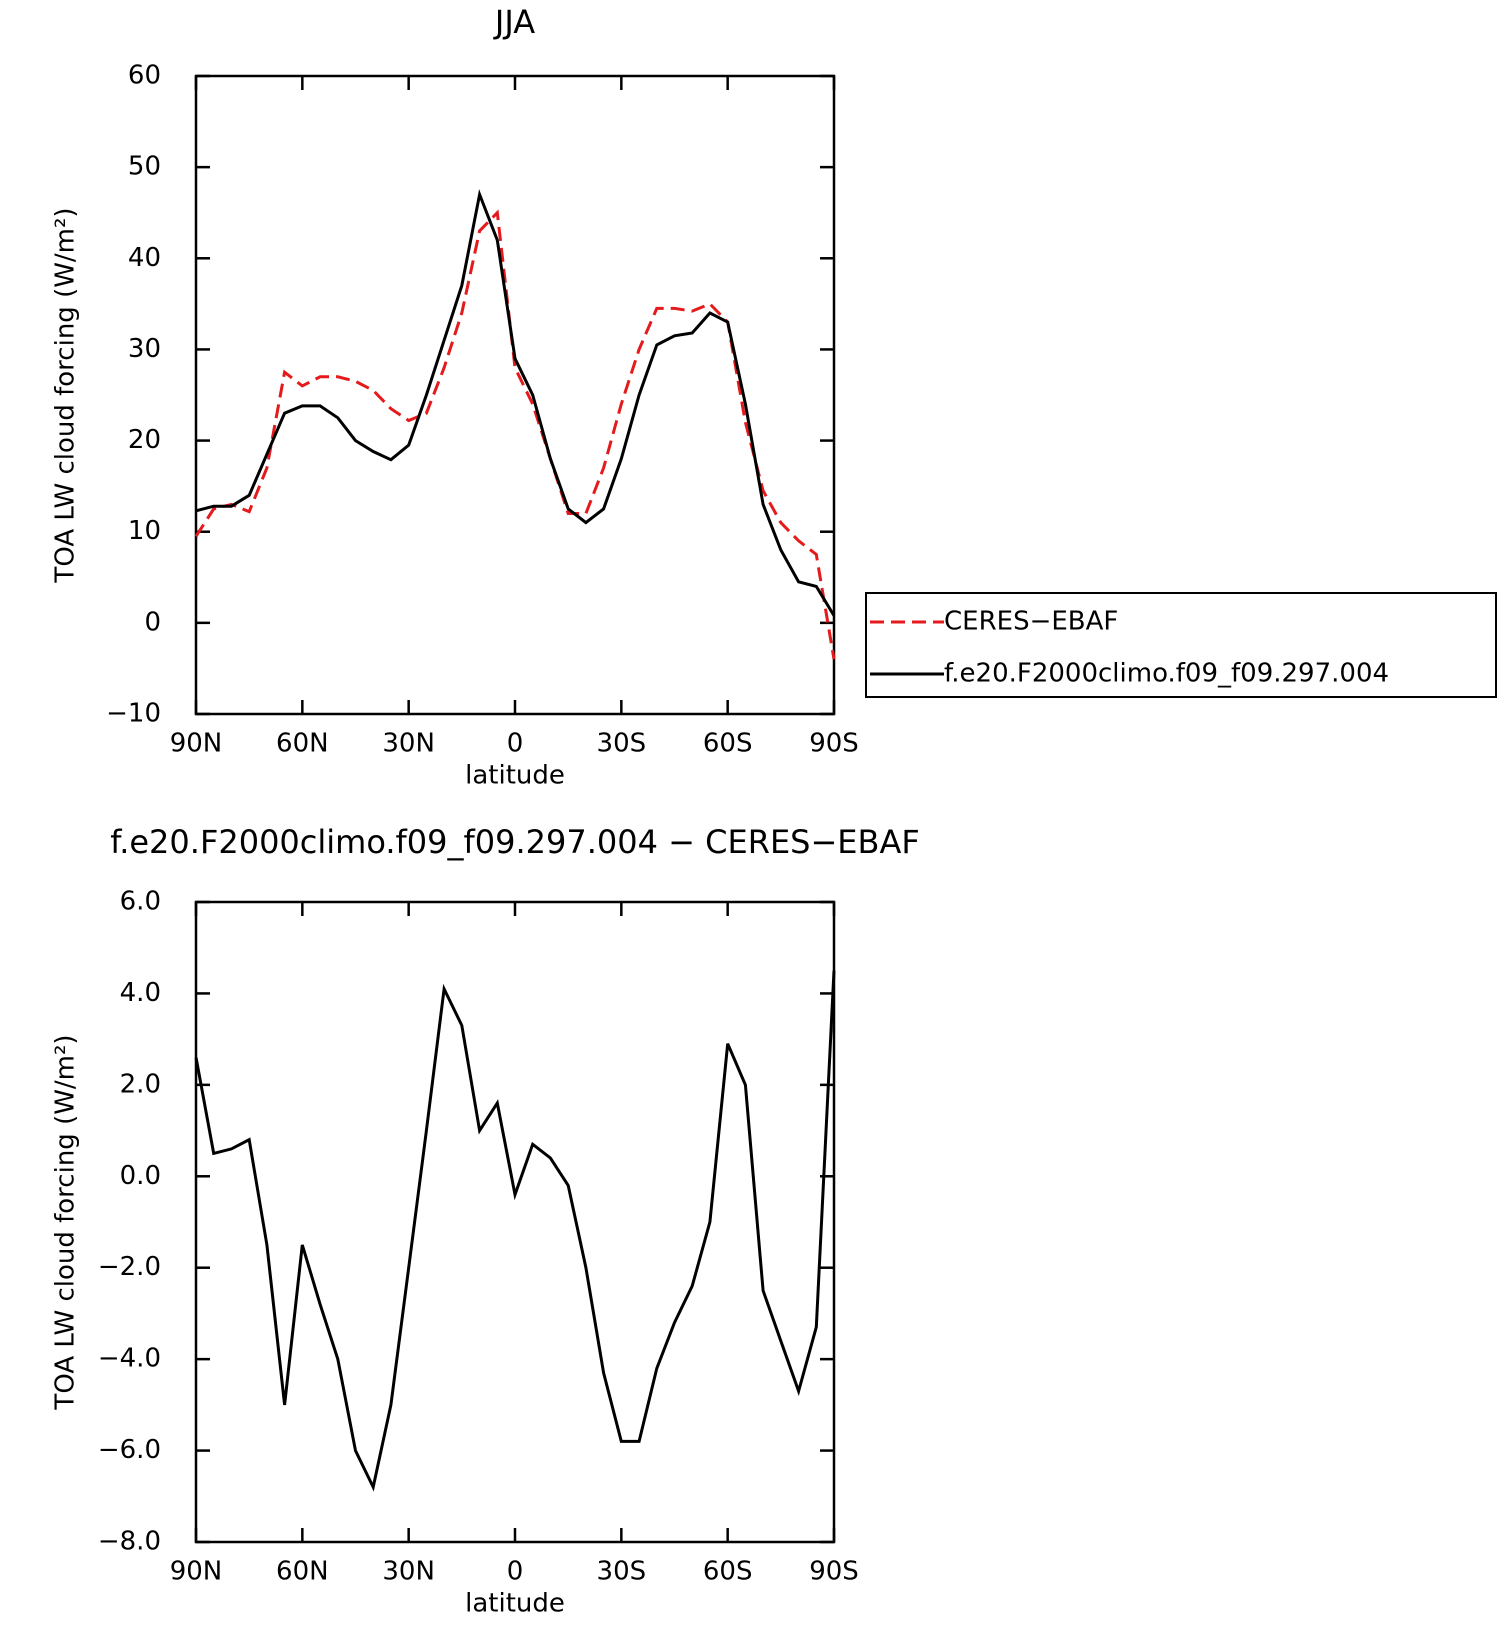  I want to click on y-tick-label: 10, so click(144, 531).